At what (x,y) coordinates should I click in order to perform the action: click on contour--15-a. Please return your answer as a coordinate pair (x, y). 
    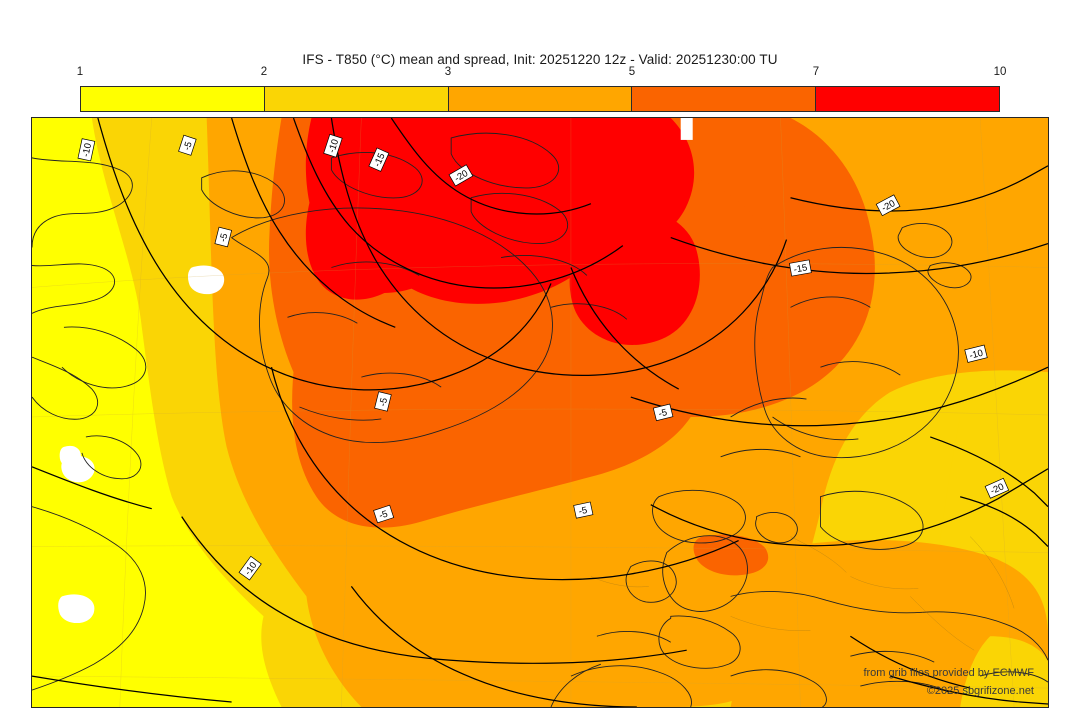
    Looking at the image, I should click on (458, 203).